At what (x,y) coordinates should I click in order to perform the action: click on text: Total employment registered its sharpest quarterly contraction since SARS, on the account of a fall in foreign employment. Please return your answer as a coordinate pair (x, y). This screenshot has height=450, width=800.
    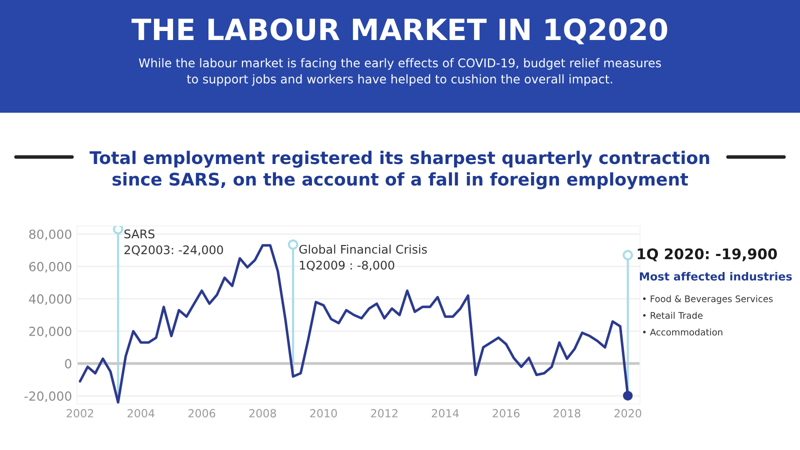
    Looking at the image, I should click on (400, 170).